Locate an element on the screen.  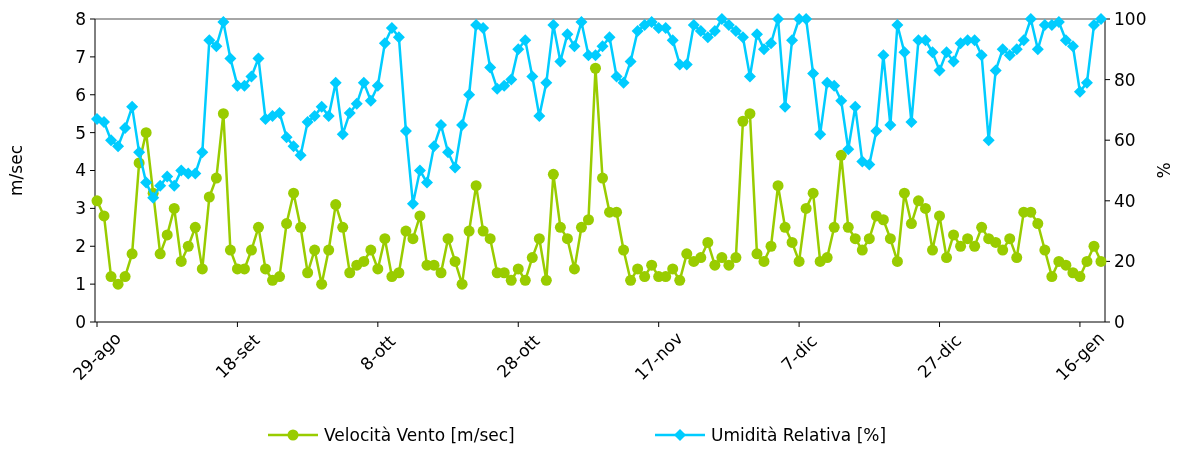
legend-label: Umidità Relativa [%] is located at coordinates (799, 434).